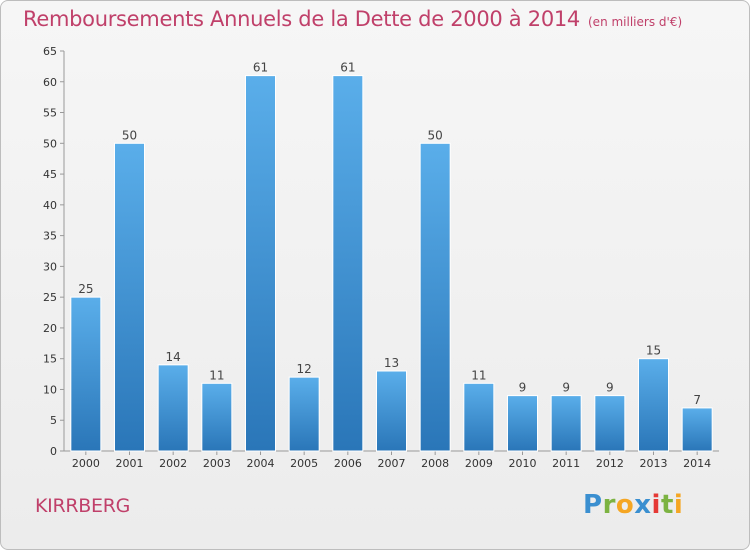 This screenshot has height=550, width=750. I want to click on x-tick-label: 2001, so click(130, 463).